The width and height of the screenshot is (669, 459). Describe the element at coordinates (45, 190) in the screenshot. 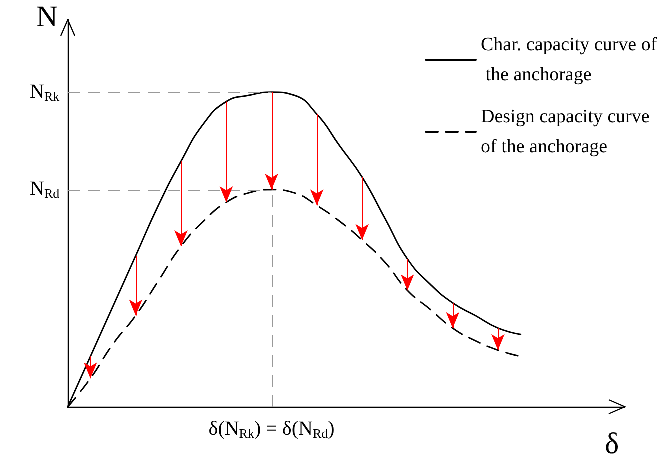

I see `ref-line-label: N$_{Rd}$` at that location.